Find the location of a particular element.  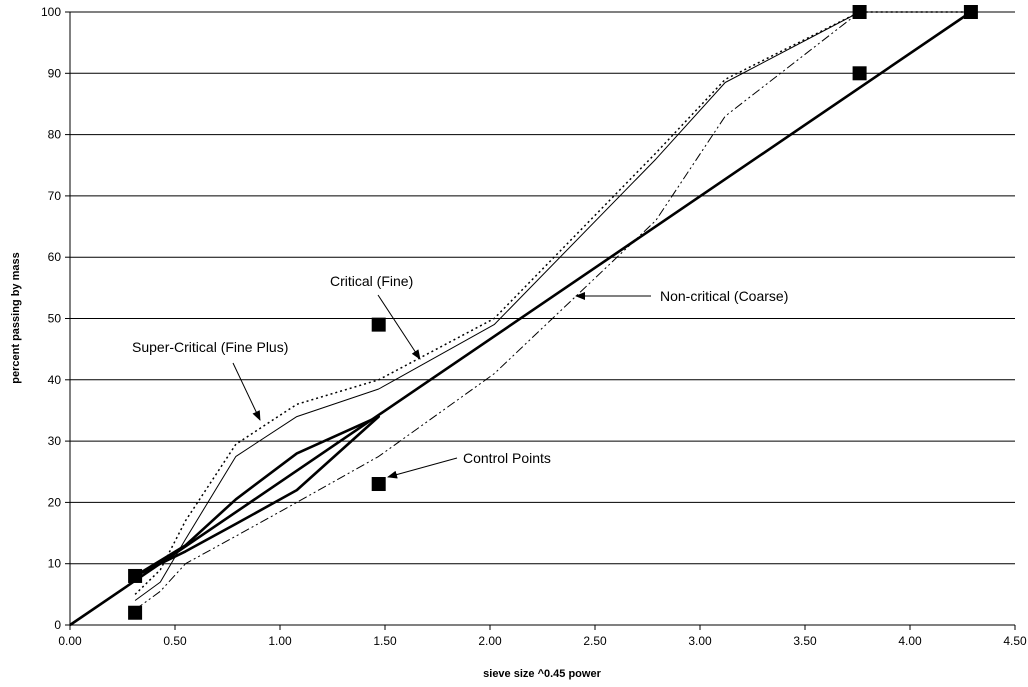

y-tick-label: 70 is located at coordinates (55, 196).